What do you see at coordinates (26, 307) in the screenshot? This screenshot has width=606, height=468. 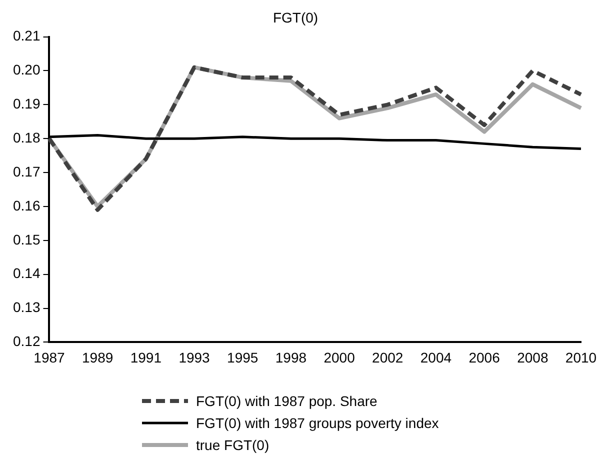 I see `y-tick-label: 0.13` at bounding box center [26, 307].